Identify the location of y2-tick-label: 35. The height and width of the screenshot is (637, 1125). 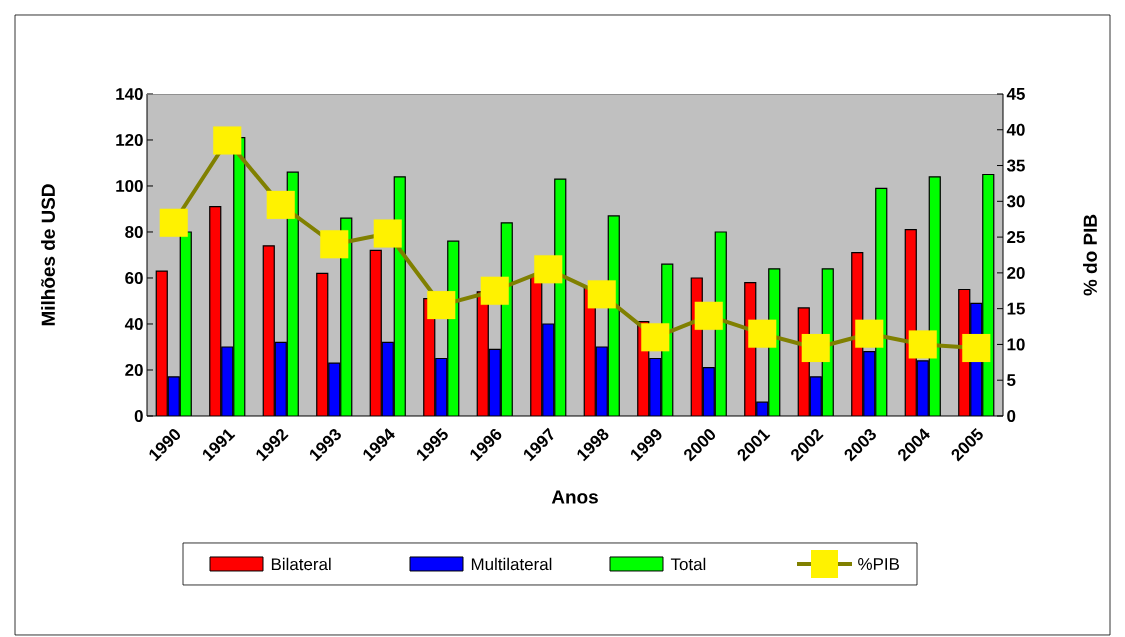
(1015, 165).